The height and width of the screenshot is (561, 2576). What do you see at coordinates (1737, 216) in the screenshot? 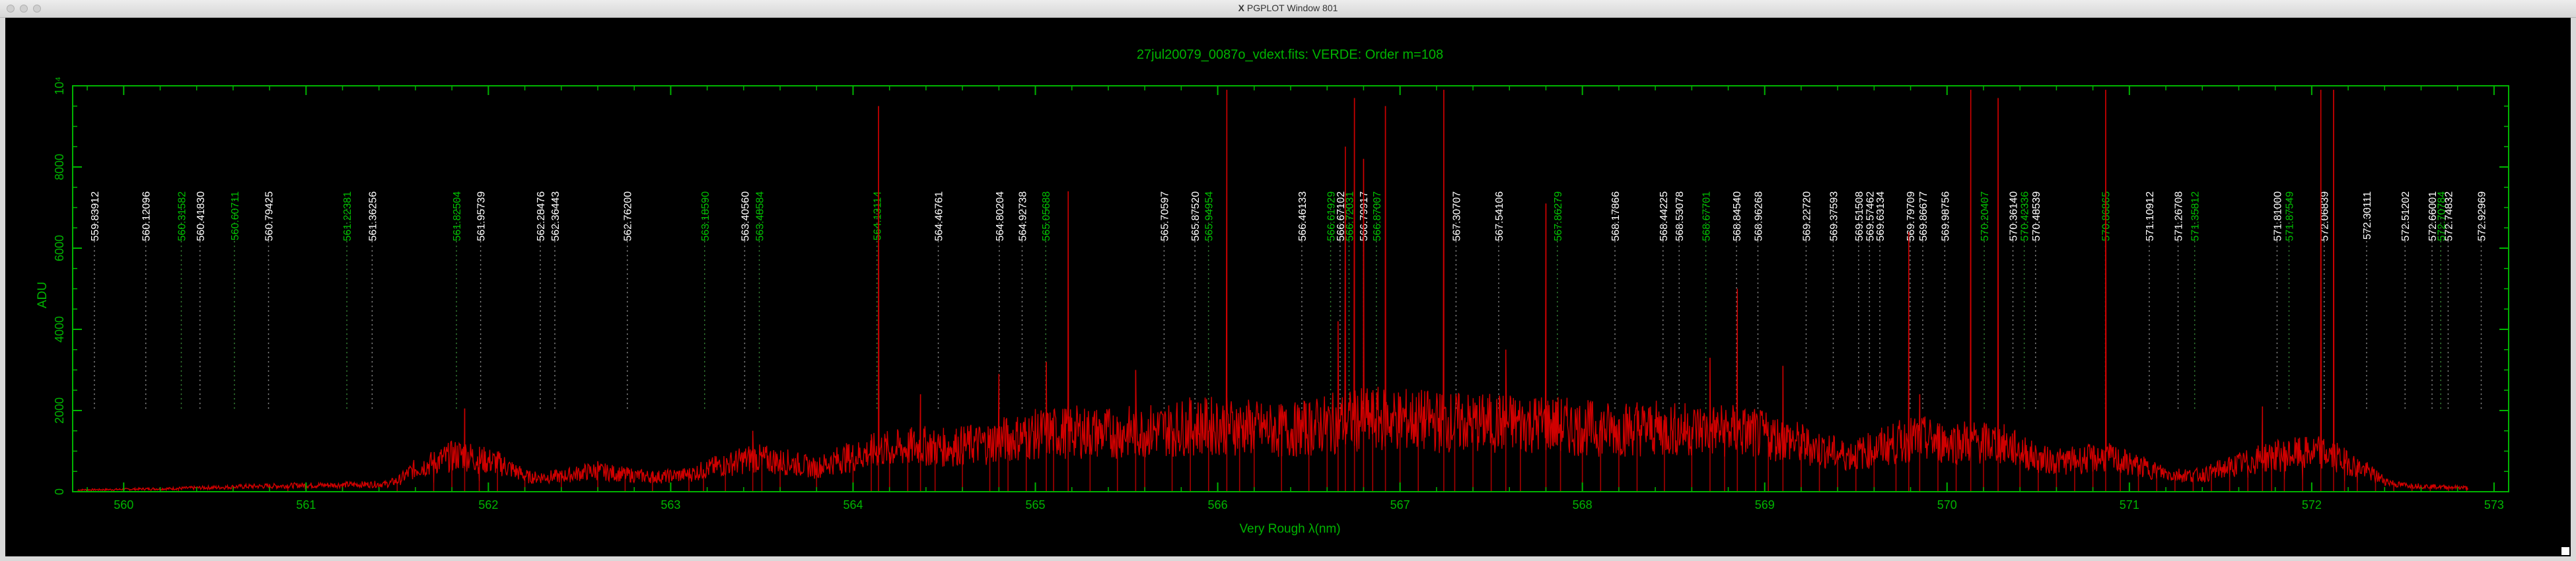
I see `reference-line-label: 568.84540` at bounding box center [1737, 216].